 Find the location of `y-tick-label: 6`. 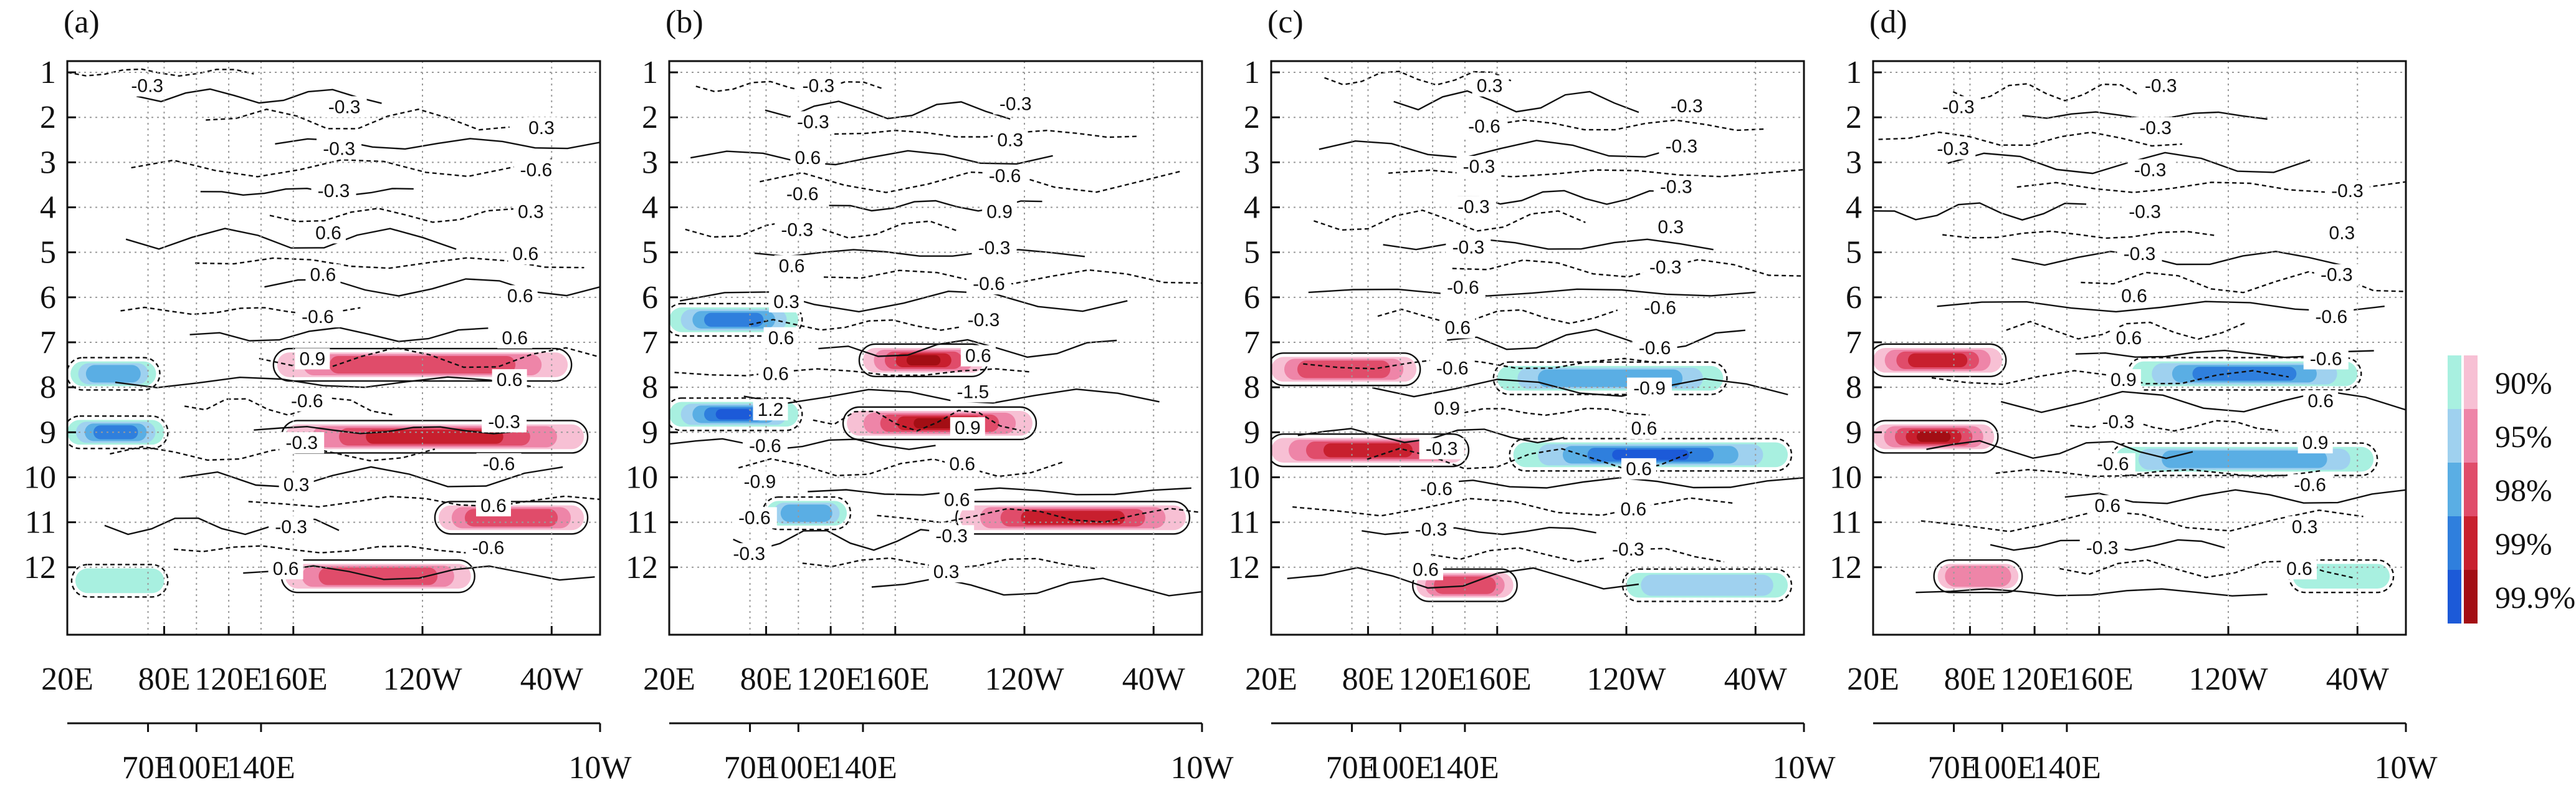

y-tick-label: 6 is located at coordinates (1854, 297).